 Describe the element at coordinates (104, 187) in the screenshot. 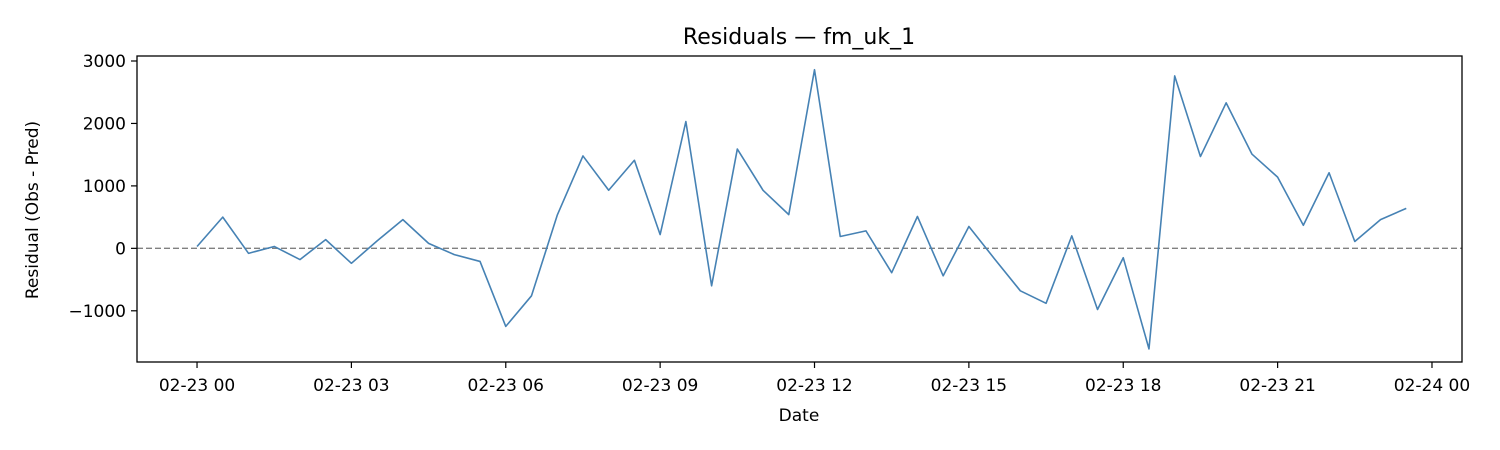

I see `y-tick-label: 1000` at that location.